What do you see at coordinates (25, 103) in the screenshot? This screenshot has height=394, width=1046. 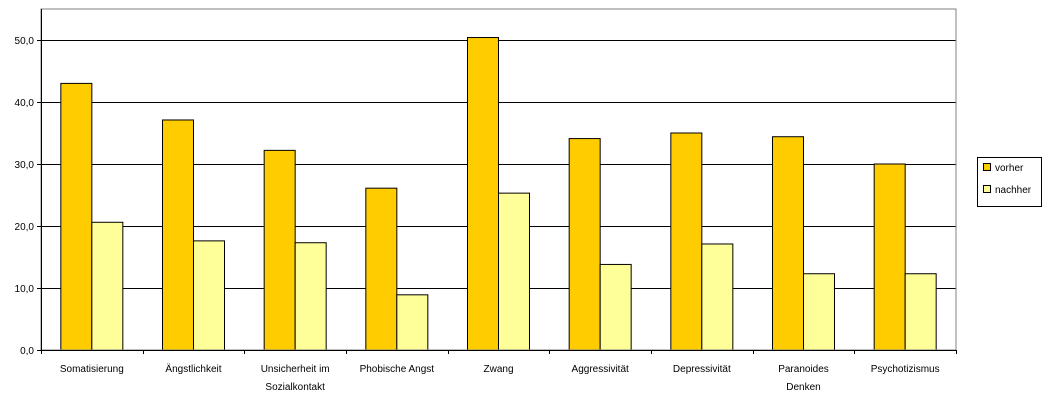 I see `y-tick-label: 40,0` at bounding box center [25, 103].